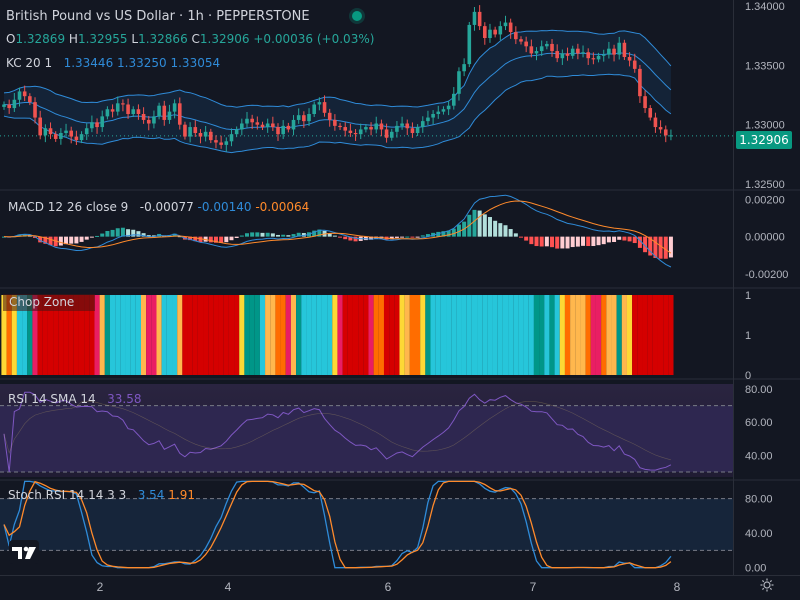 The width and height of the screenshot is (800, 600). I want to click on chop-tick-label: 1, so click(748, 336).